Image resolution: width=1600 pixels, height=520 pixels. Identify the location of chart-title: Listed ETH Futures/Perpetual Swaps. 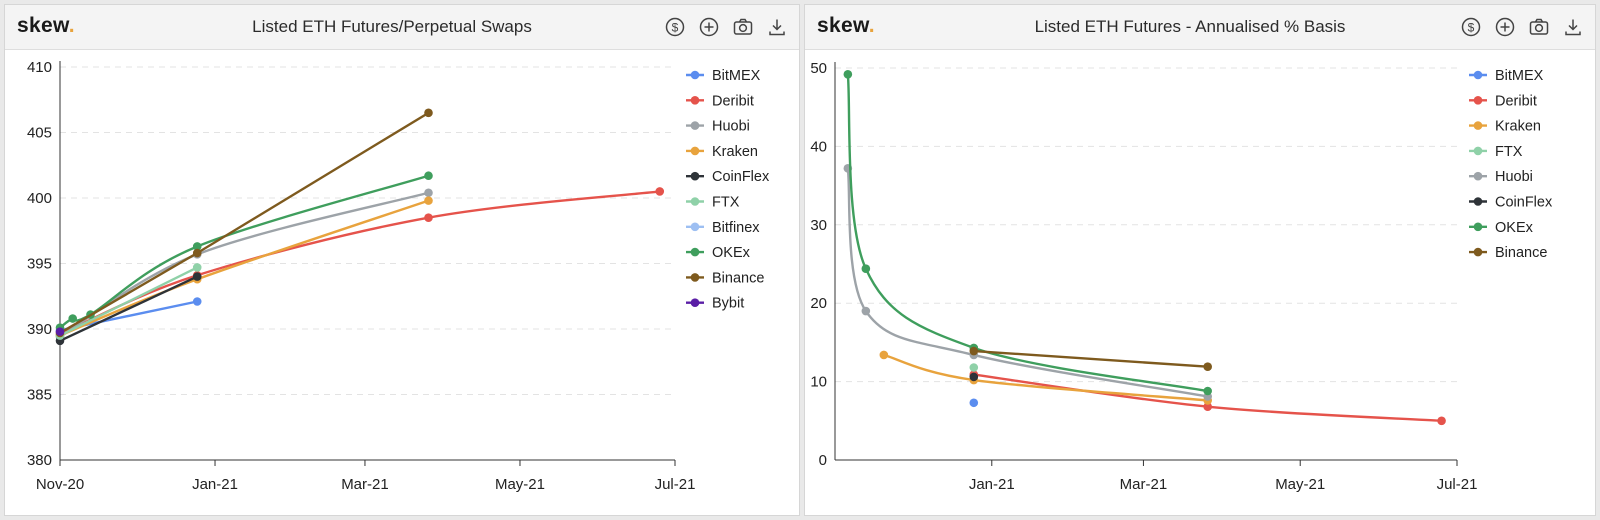
(392, 26).